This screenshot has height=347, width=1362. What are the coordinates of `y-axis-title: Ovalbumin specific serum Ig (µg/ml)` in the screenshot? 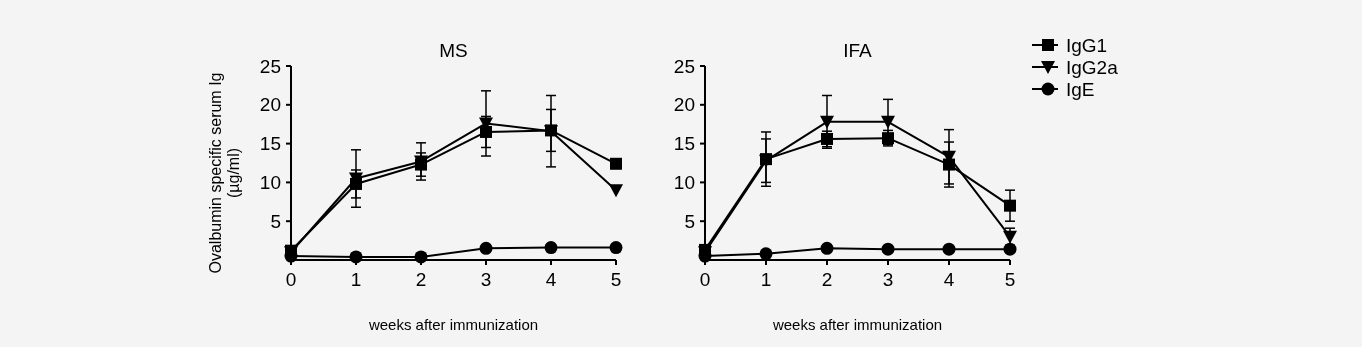 It's located at (224, 173).